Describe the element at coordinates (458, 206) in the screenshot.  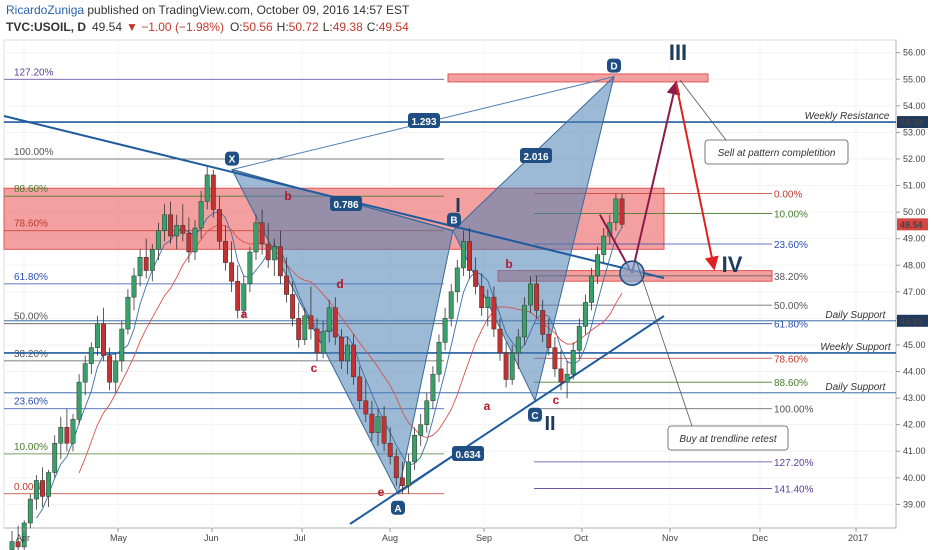
I see `wave-label: I` at that location.